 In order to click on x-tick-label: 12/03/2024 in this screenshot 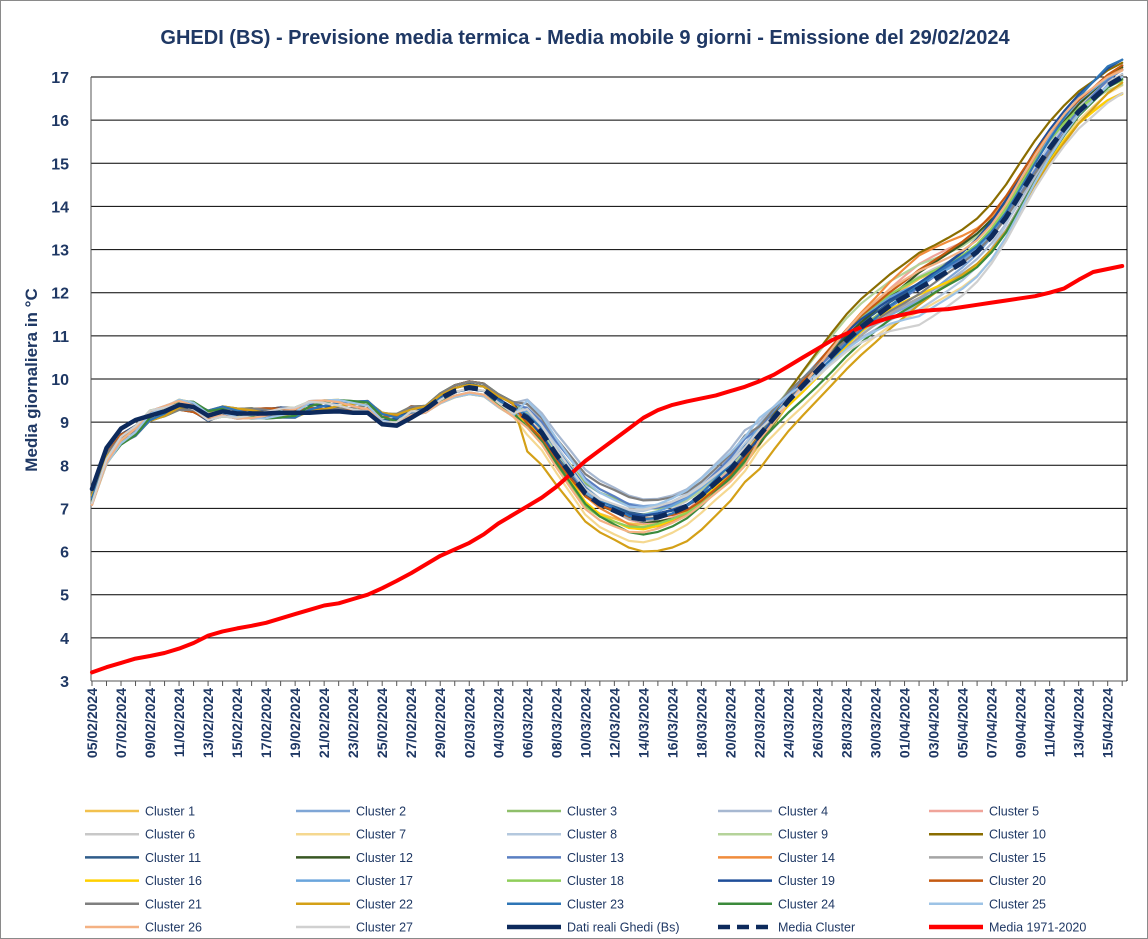, I will do `click(614, 723)`.